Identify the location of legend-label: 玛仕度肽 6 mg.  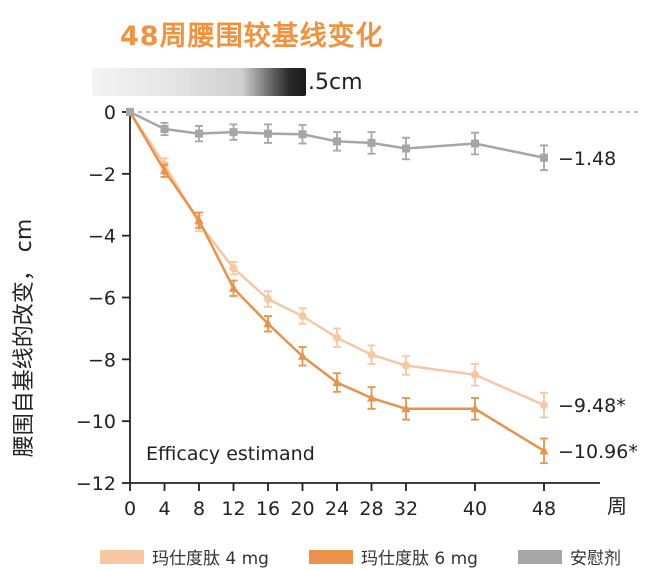
(419, 559).